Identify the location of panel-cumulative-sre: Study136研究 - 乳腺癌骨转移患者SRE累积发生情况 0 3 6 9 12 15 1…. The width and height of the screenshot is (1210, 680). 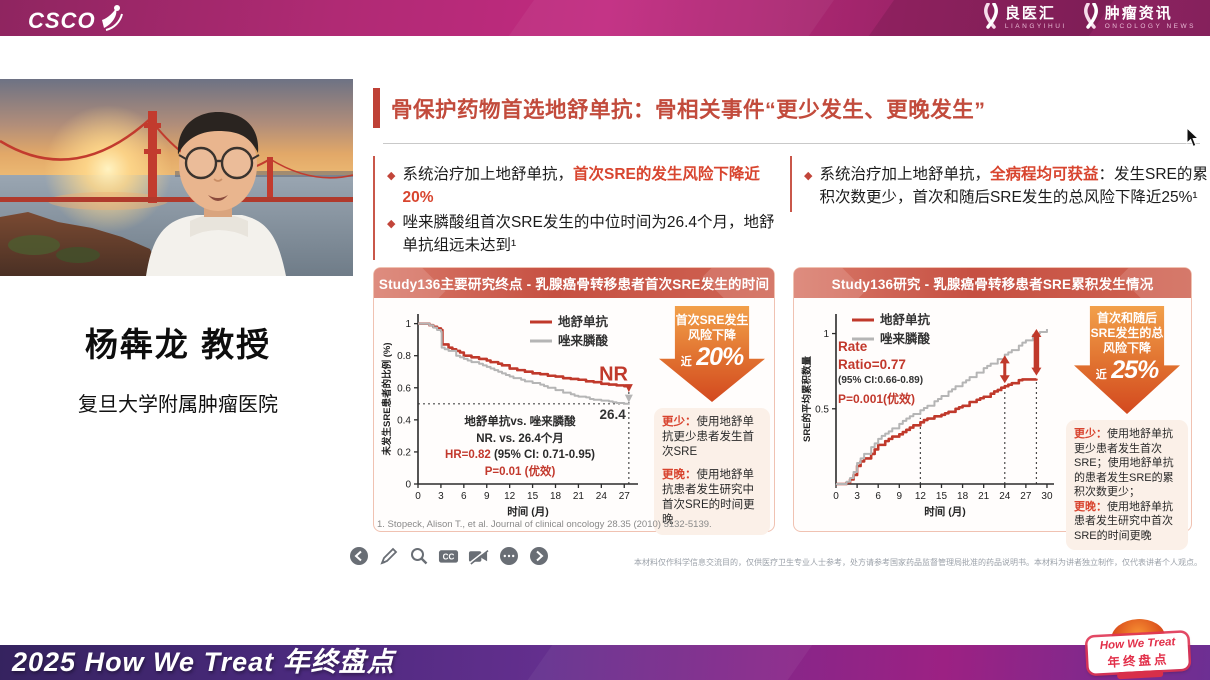
(992, 409).